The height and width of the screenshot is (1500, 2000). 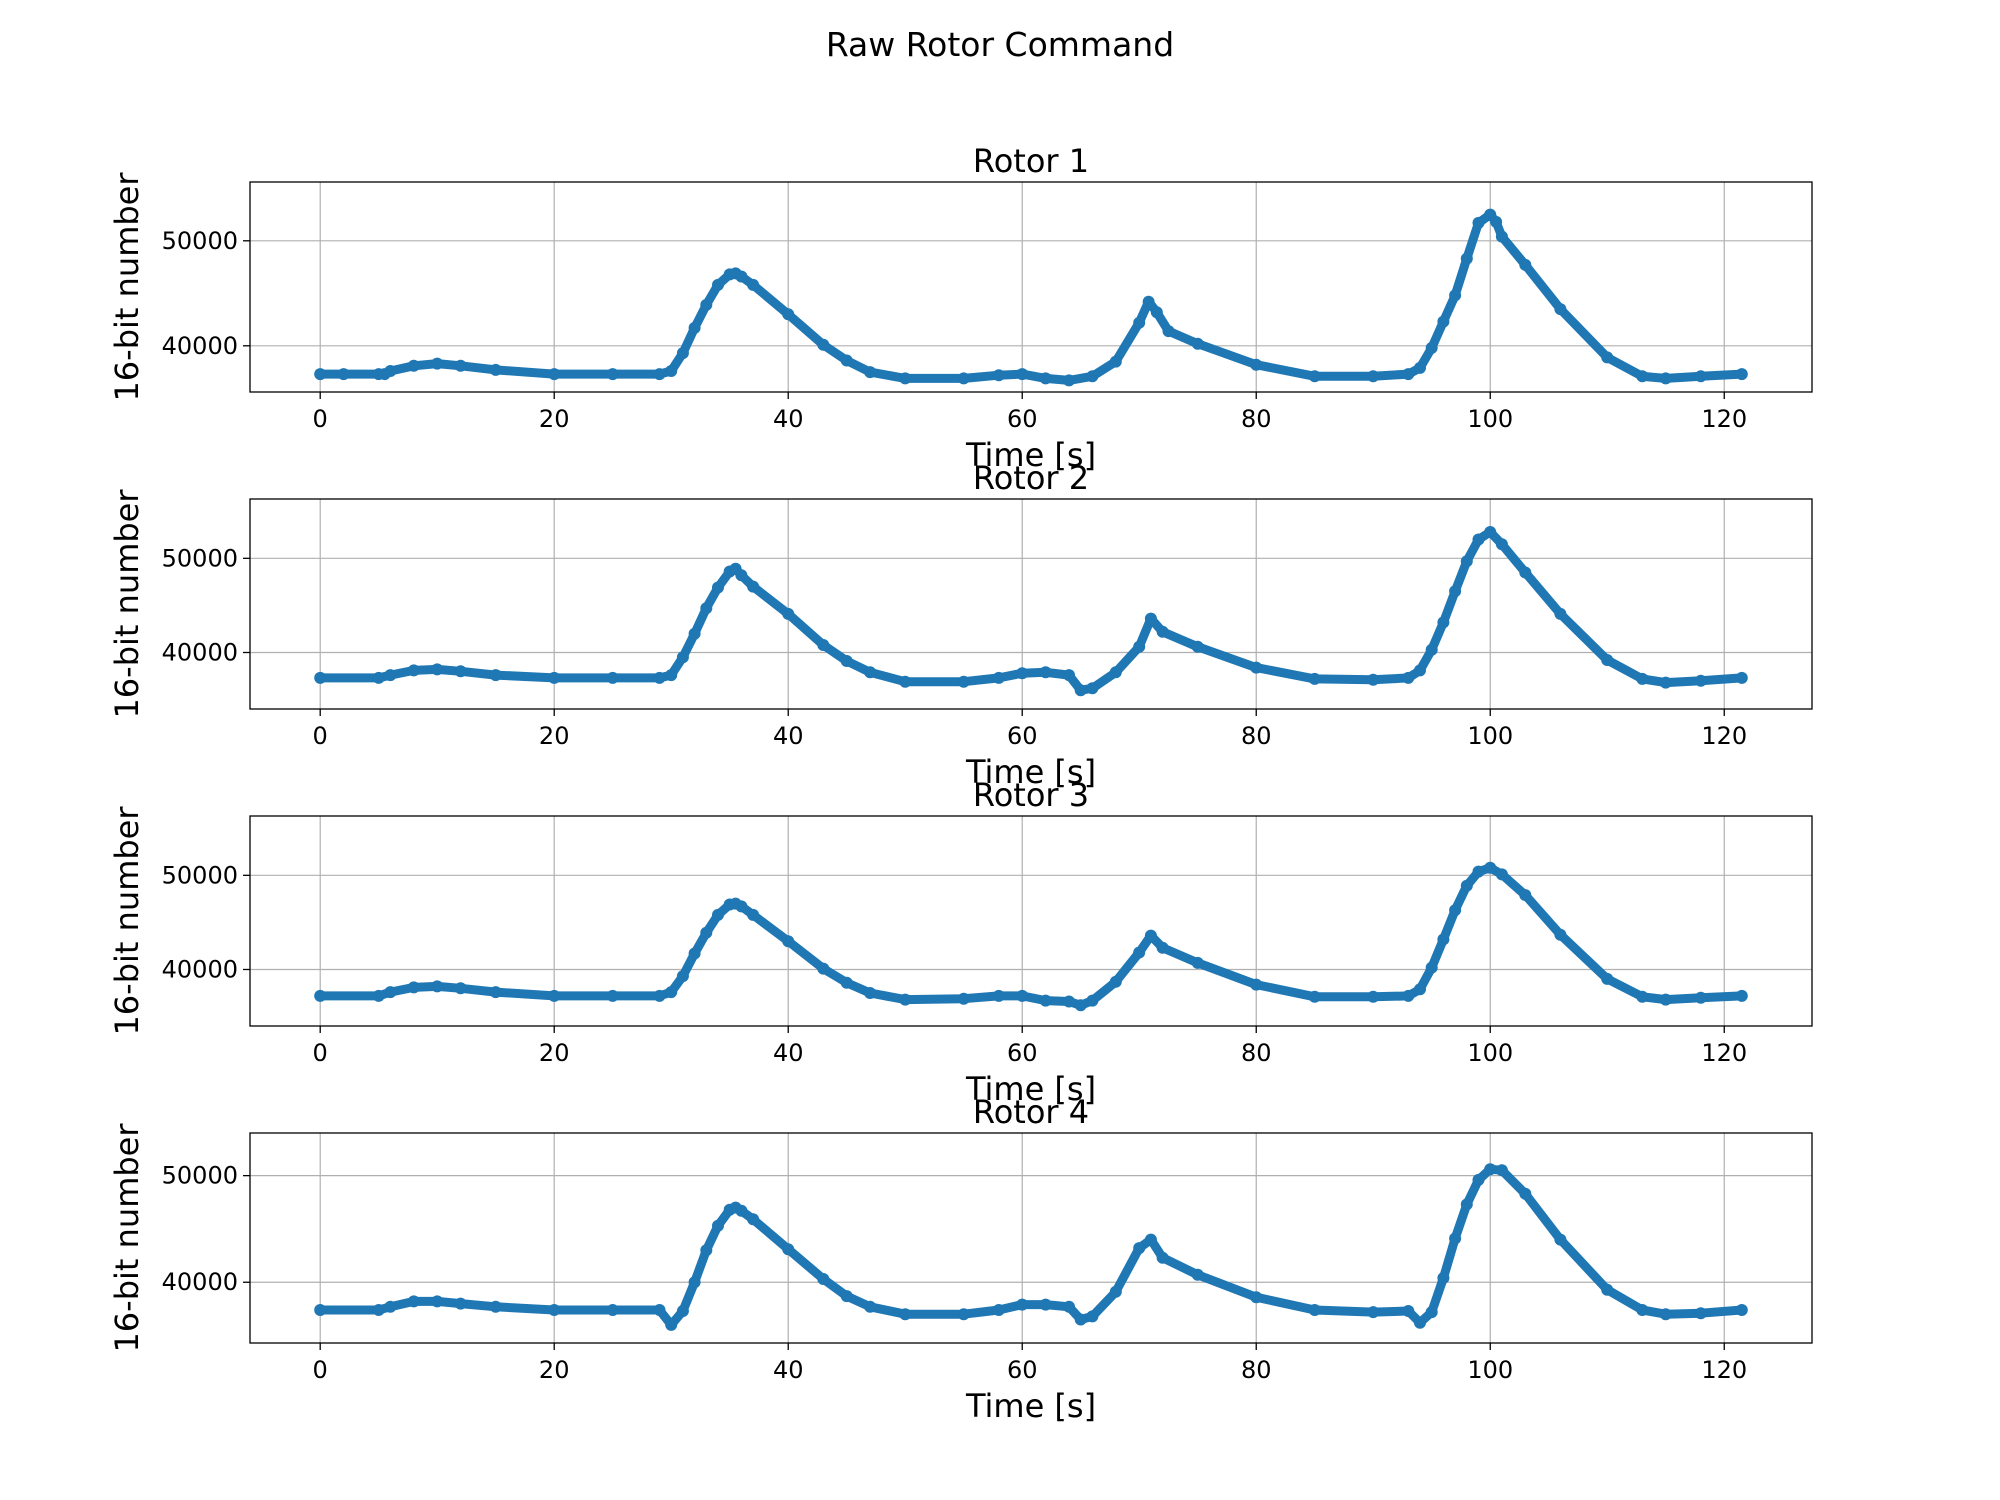 I want to click on y-axis-label: 16-bit number, so click(x=127, y=604).